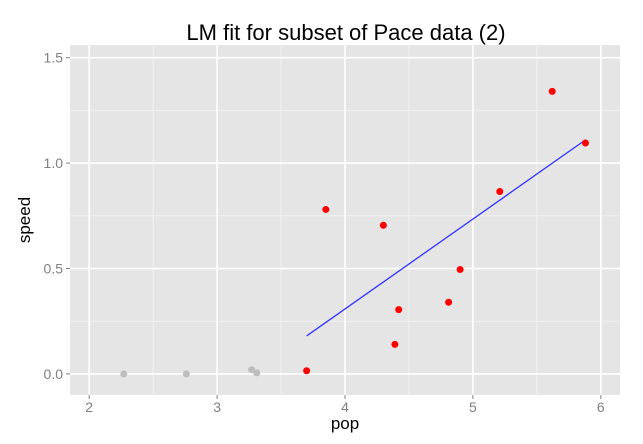 The width and height of the screenshot is (643, 444). Describe the element at coordinates (473, 407) in the screenshot. I see `x-tick-label: 5` at that location.